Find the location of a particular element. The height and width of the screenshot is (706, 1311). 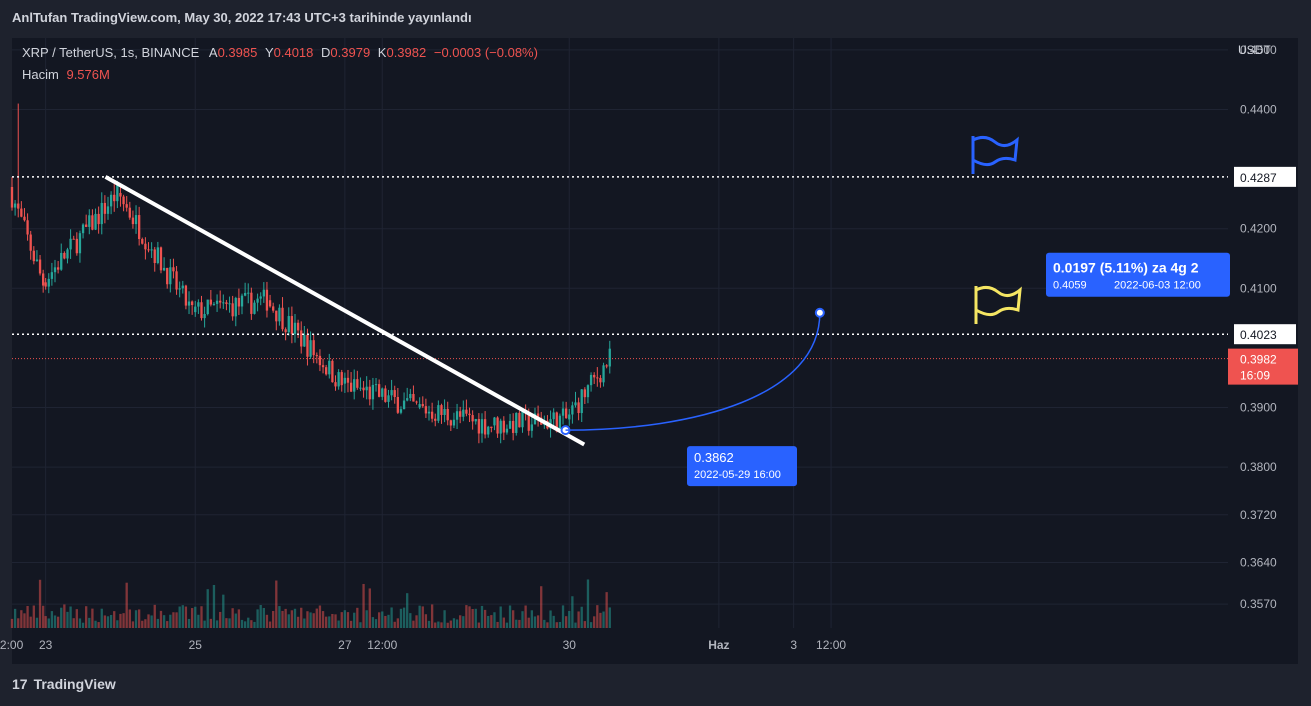

current-price-tag is located at coordinates (1263, 366).